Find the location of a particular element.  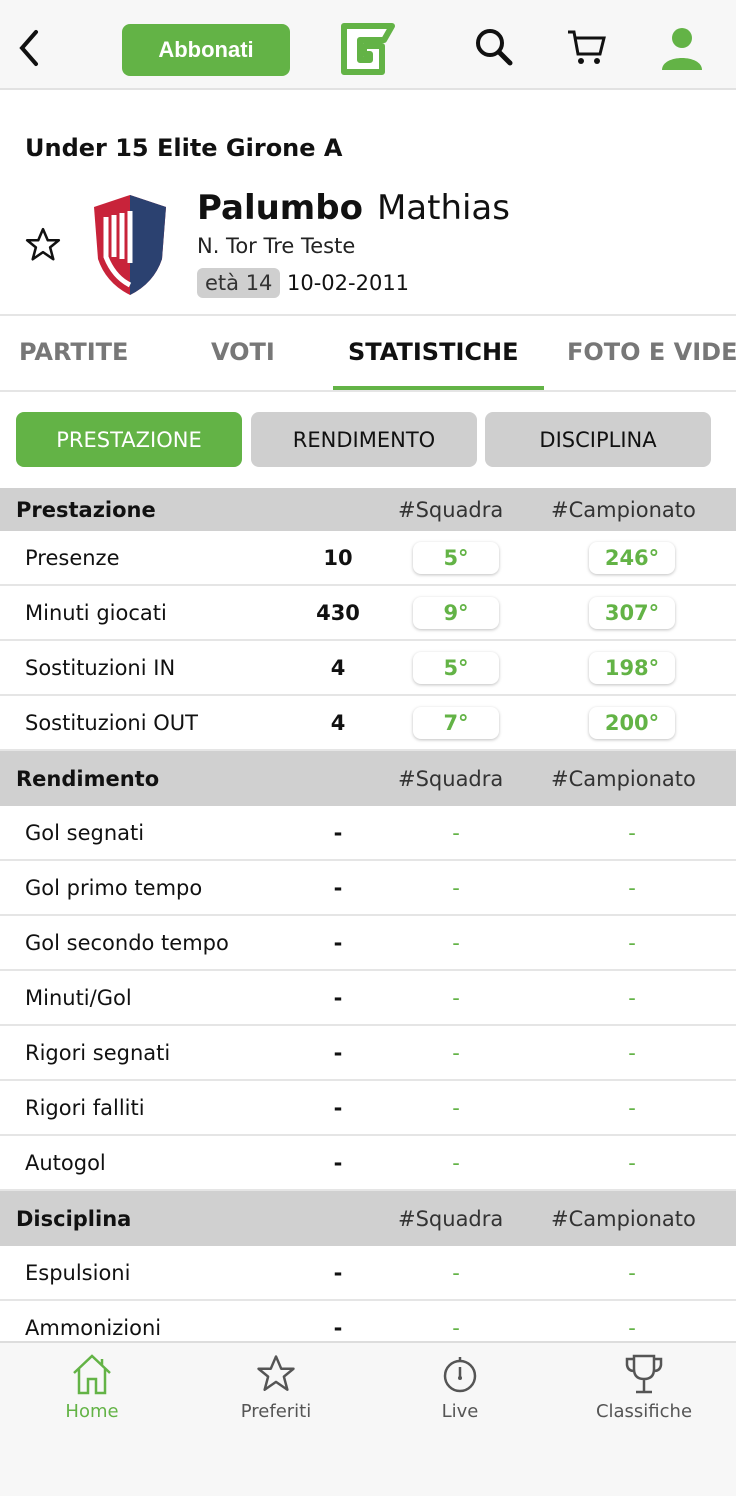

nav-live-label: Live is located at coordinates (460, 1411).